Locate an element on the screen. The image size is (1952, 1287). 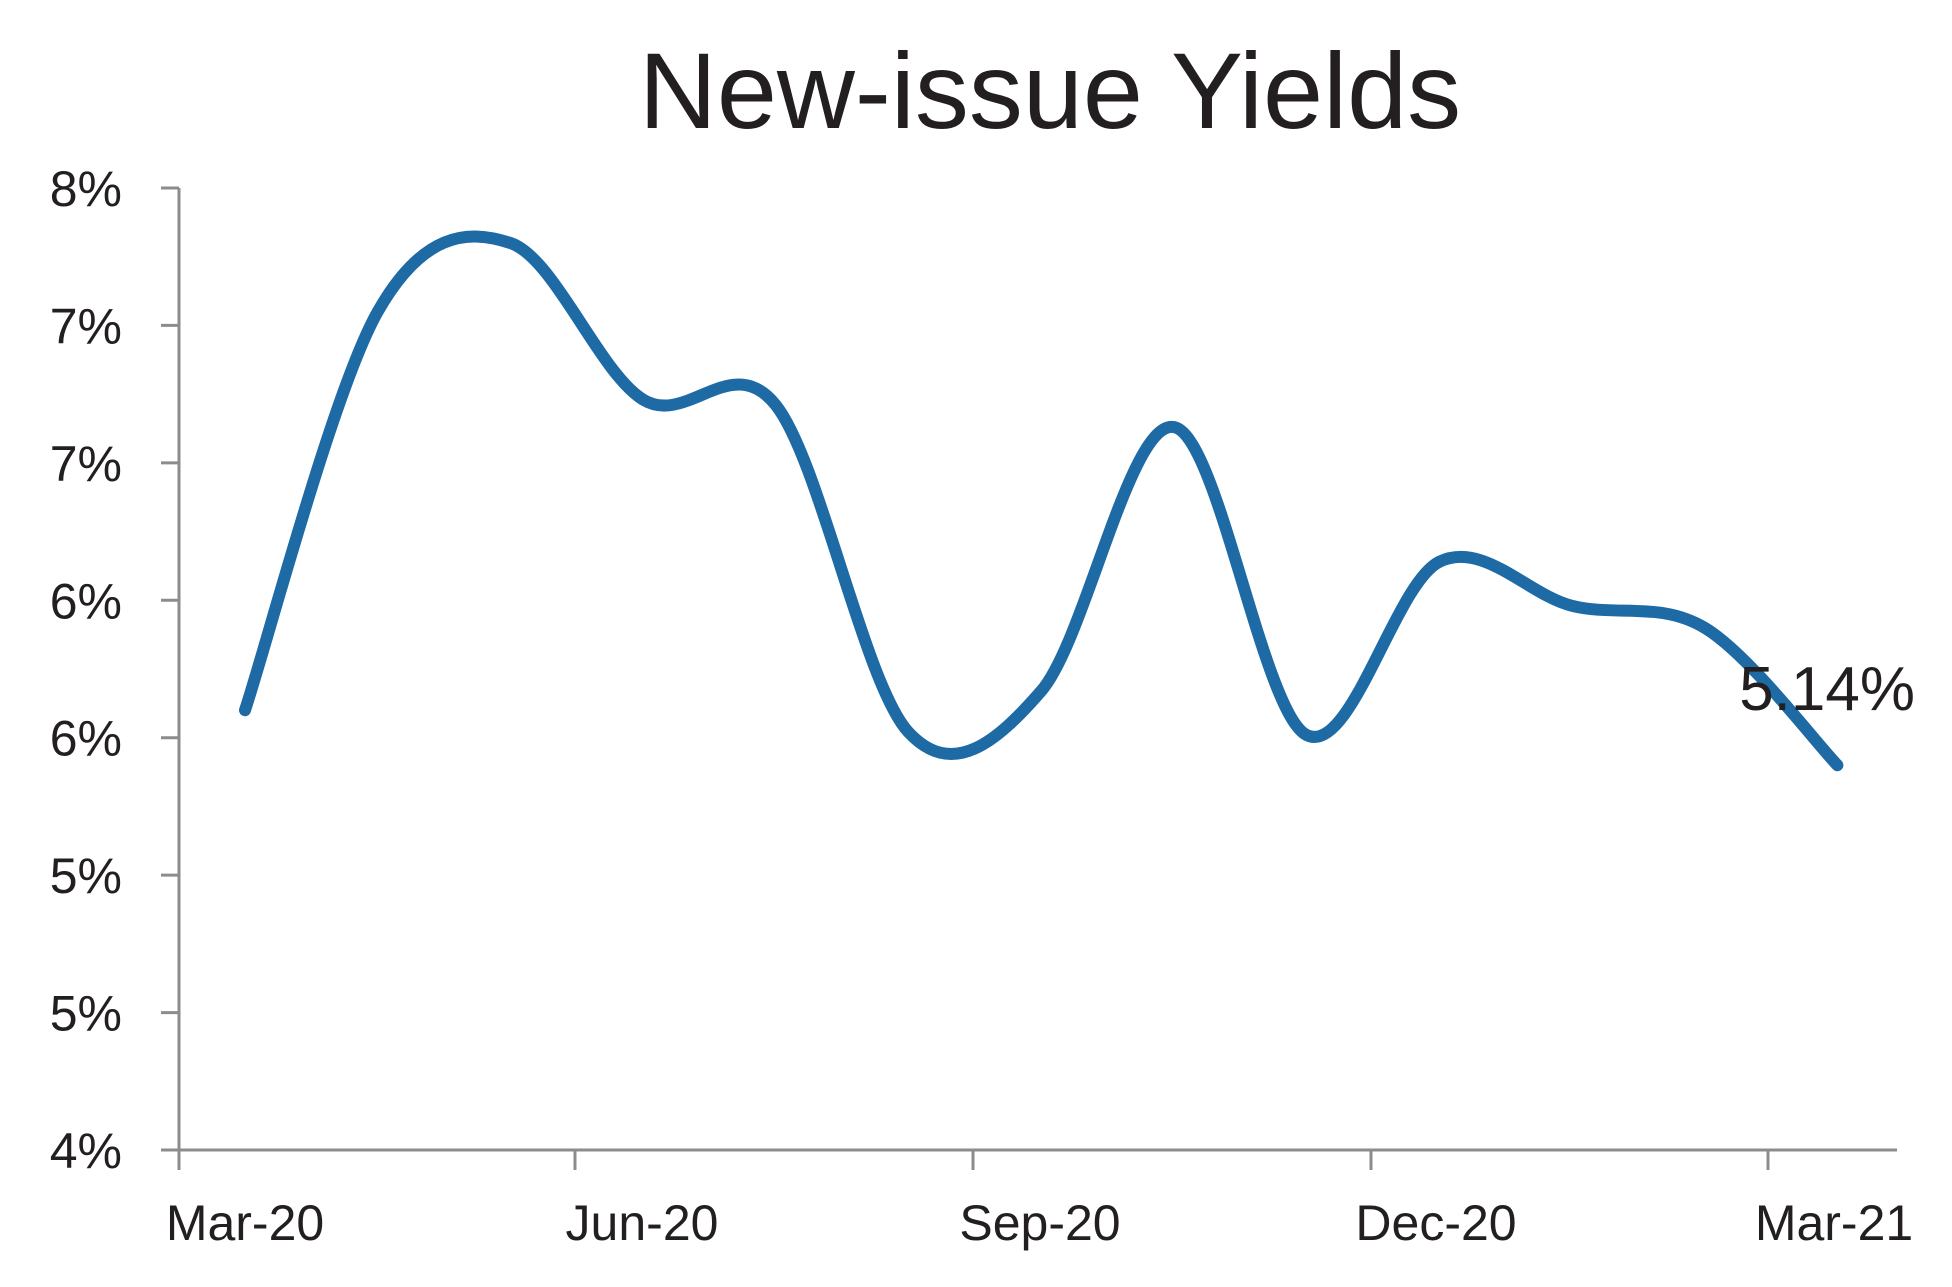
x-tick-label: Jun-20 is located at coordinates (642, 1223).